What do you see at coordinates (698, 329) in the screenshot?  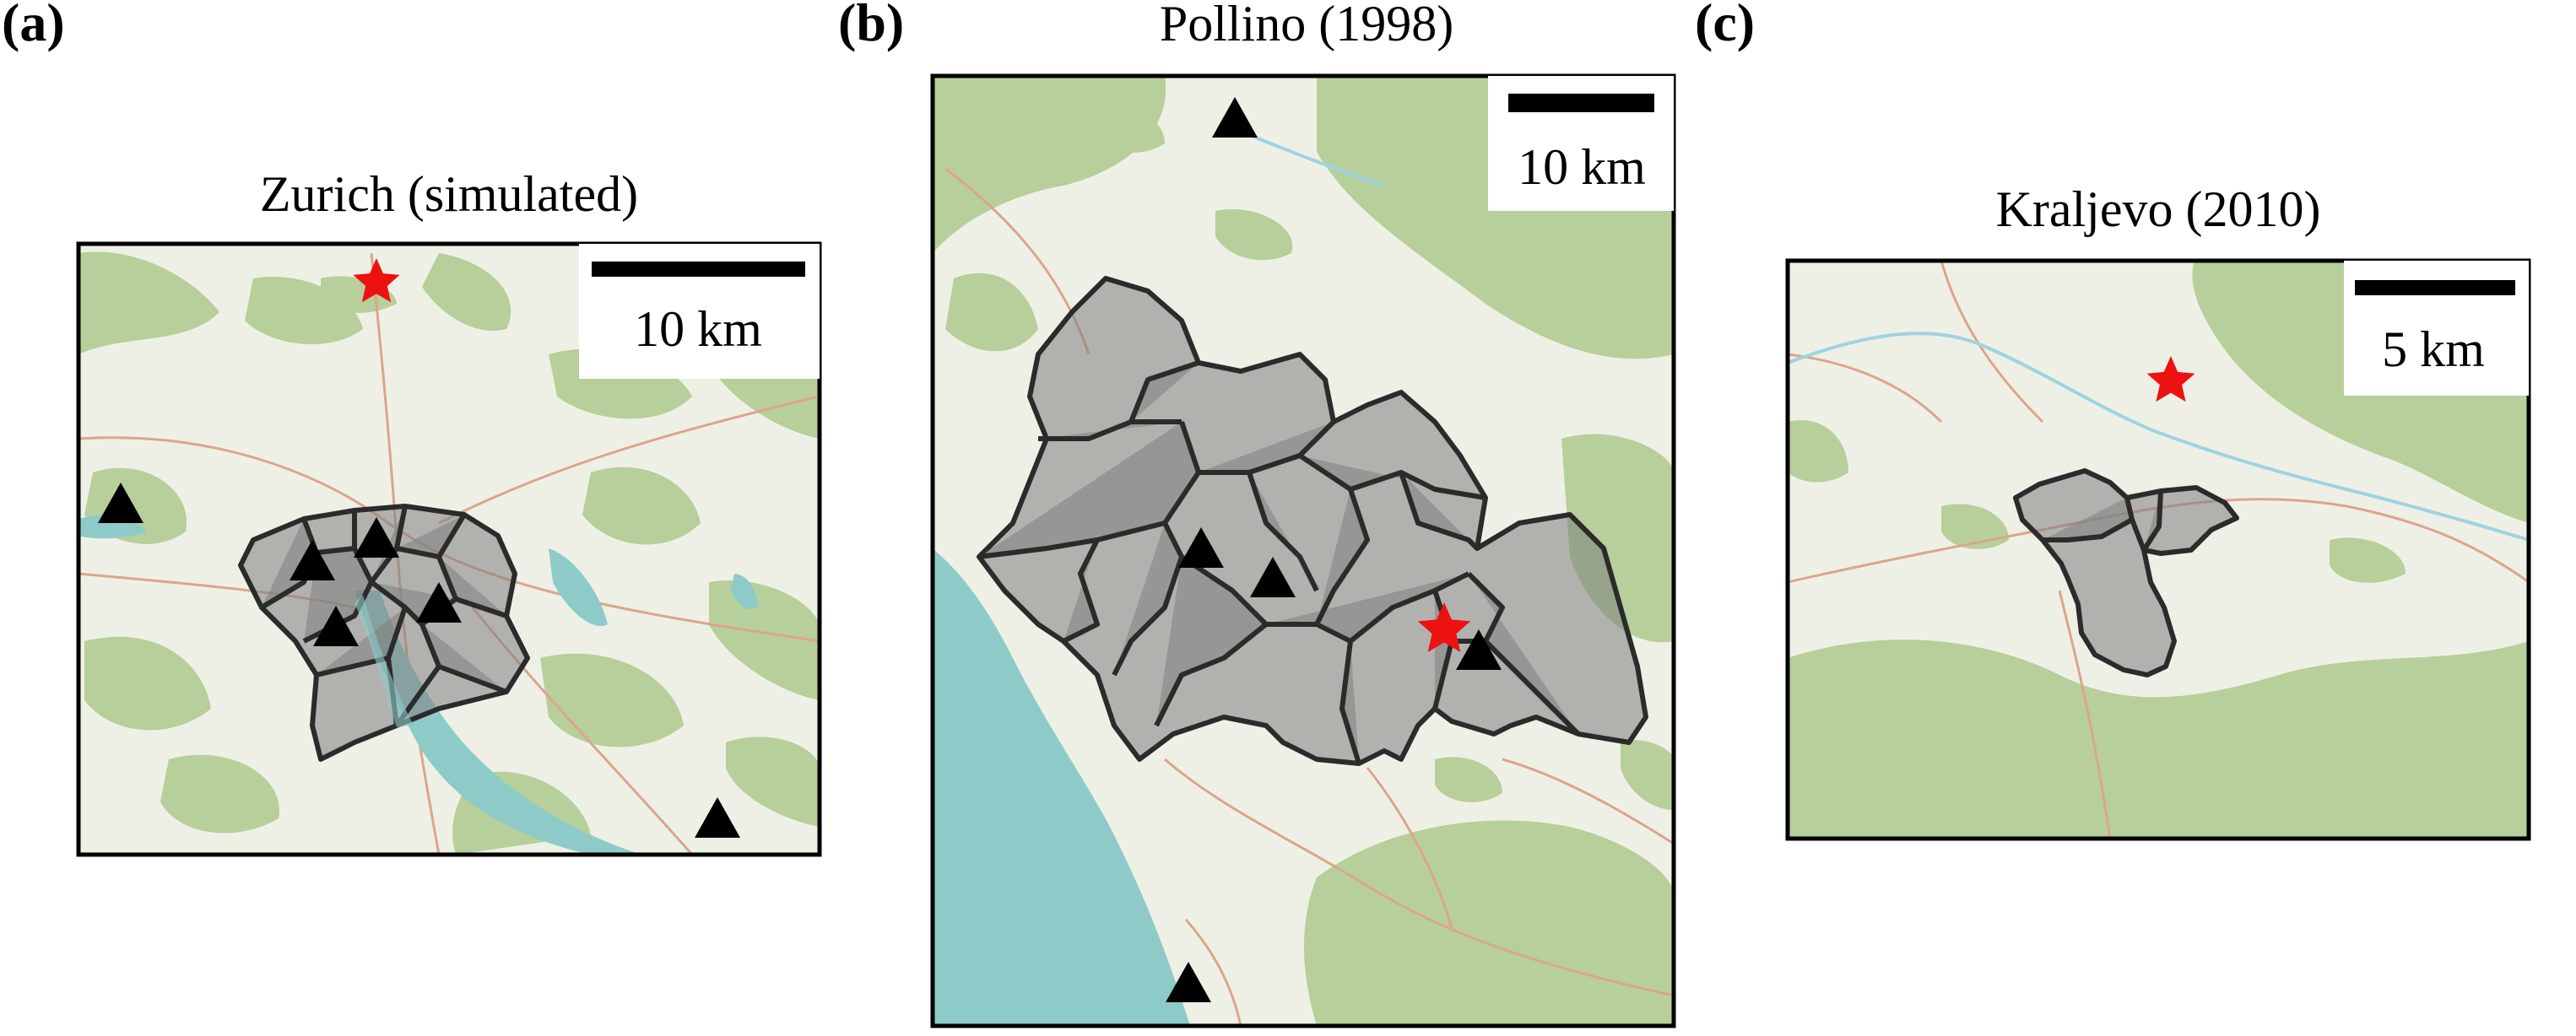 I see `scale-label-a: 10 km` at bounding box center [698, 329].